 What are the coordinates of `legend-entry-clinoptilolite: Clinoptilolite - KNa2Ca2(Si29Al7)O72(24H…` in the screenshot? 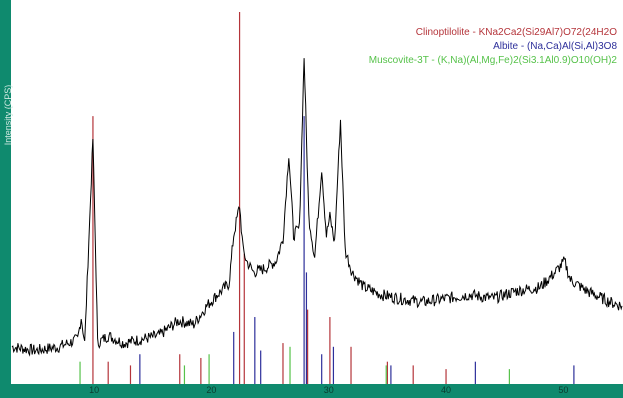 It's located at (516, 32).